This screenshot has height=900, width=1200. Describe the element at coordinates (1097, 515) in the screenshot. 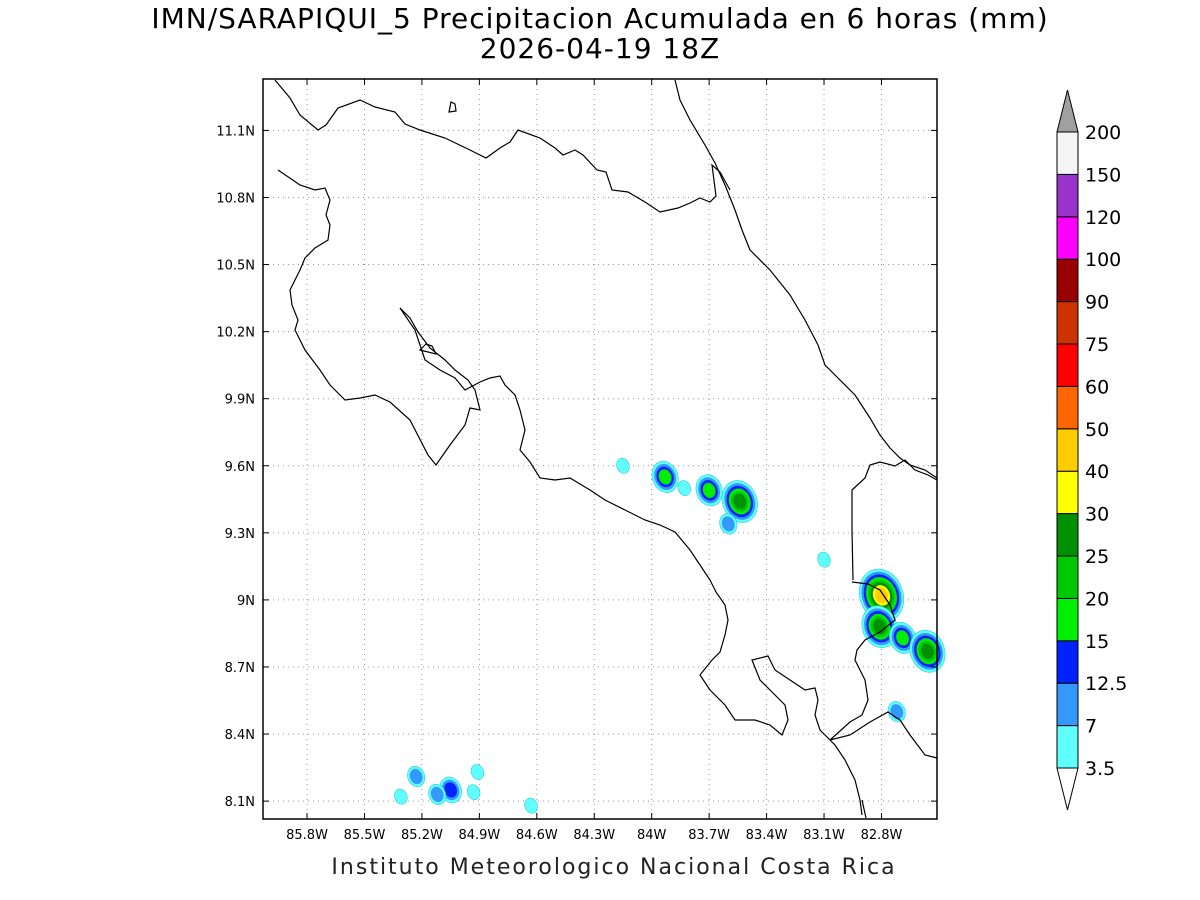

I see `colorbar-label: 30` at that location.